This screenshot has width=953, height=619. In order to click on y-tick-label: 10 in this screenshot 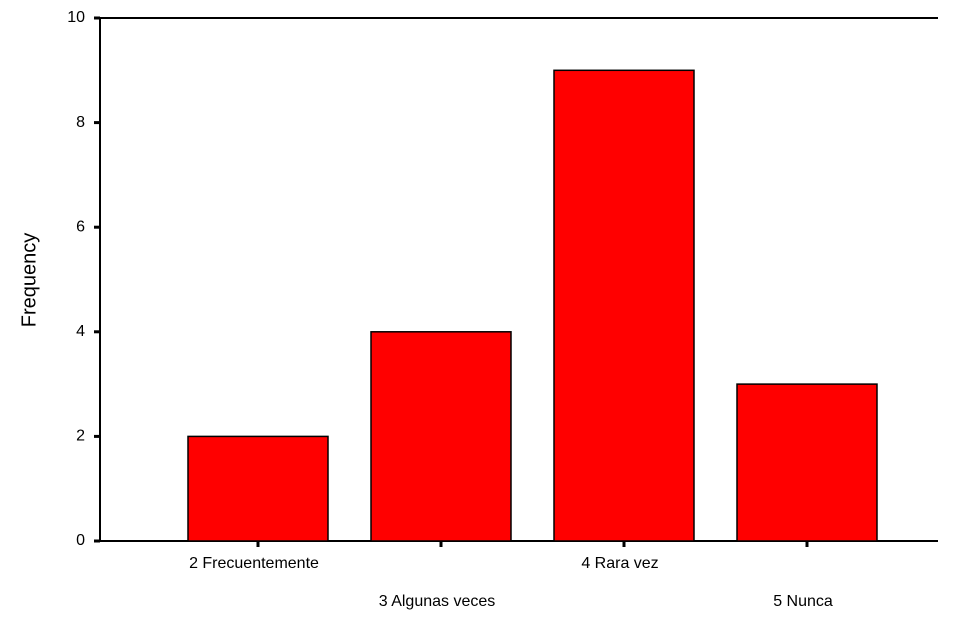, I will do `click(76, 17)`.